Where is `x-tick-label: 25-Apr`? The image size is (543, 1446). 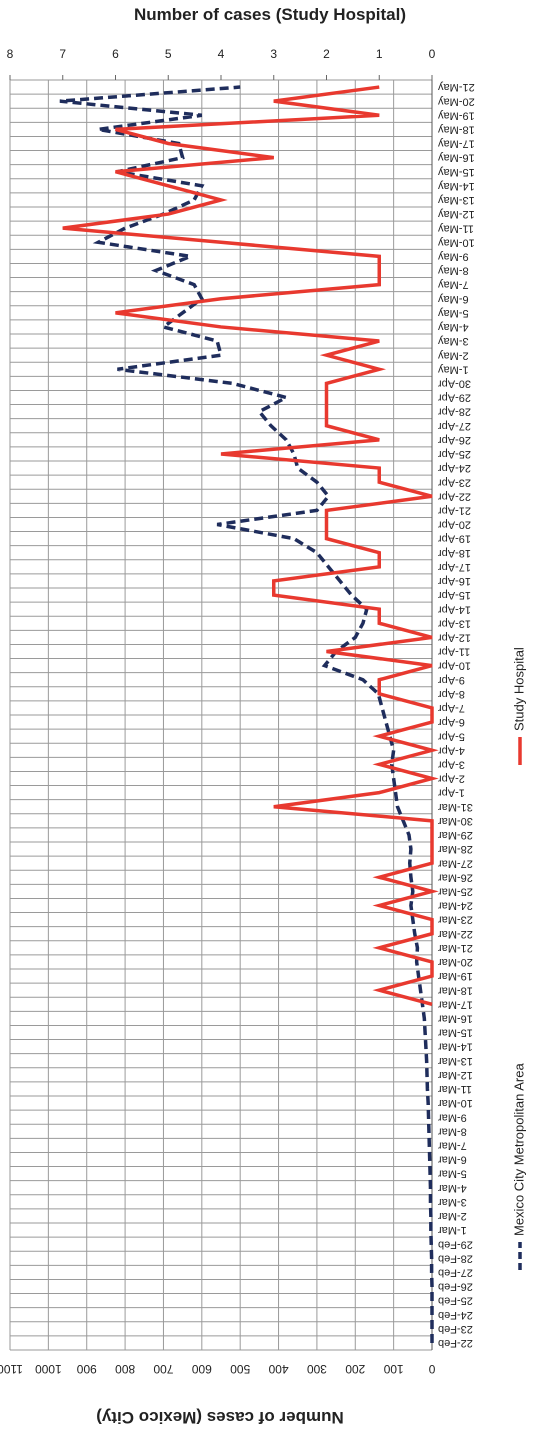
x-tick-label: 25-Apr is located at coordinates (454, 454).